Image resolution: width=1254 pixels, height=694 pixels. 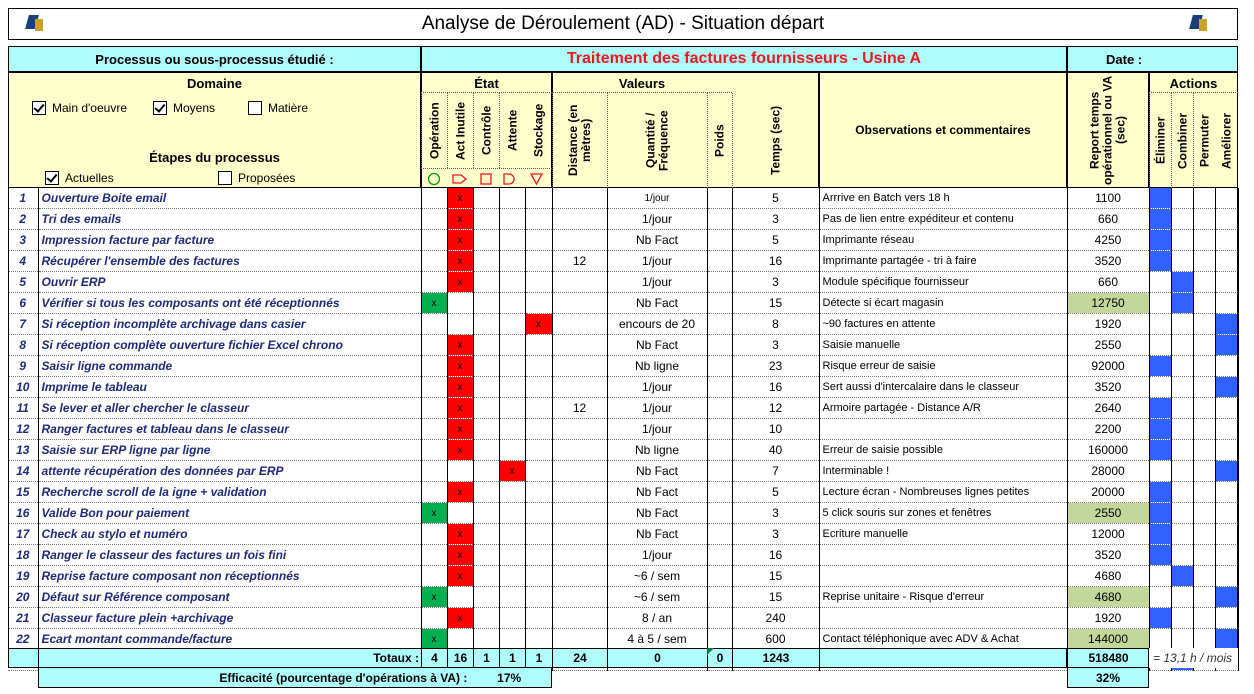 What do you see at coordinates (776, 408) in the screenshot?
I see `time-cell: 12` at bounding box center [776, 408].